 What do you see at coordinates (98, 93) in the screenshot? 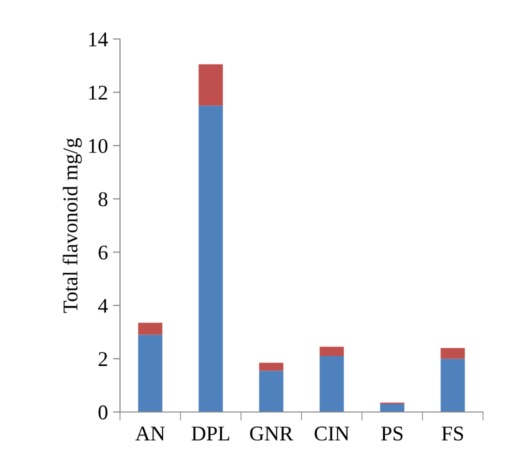
I see `y-tick-label: 12` at bounding box center [98, 93].